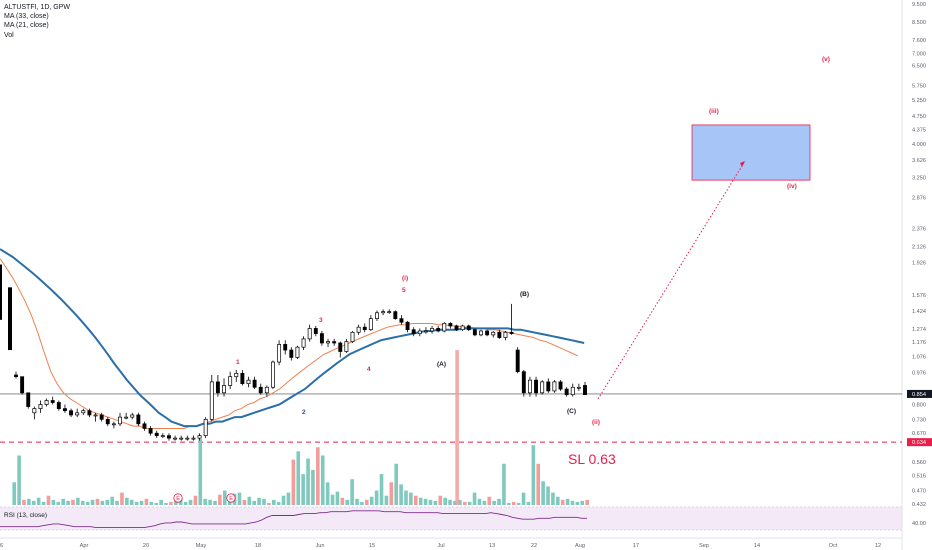 The width and height of the screenshot is (932, 550). What do you see at coordinates (919, 358) in the screenshot?
I see `price-tick-label: 1.076` at bounding box center [919, 358].